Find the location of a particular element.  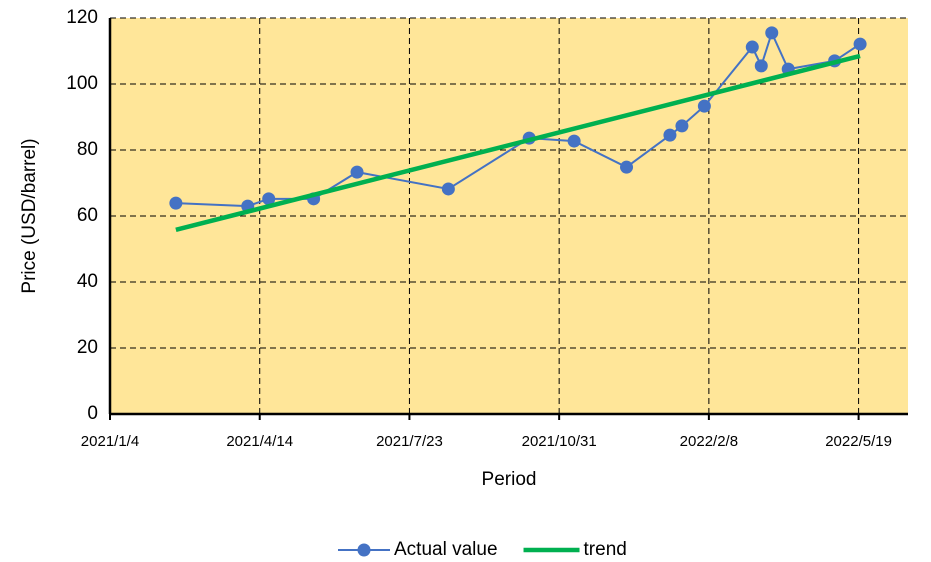

legend-label: Actual value is located at coordinates (446, 549).